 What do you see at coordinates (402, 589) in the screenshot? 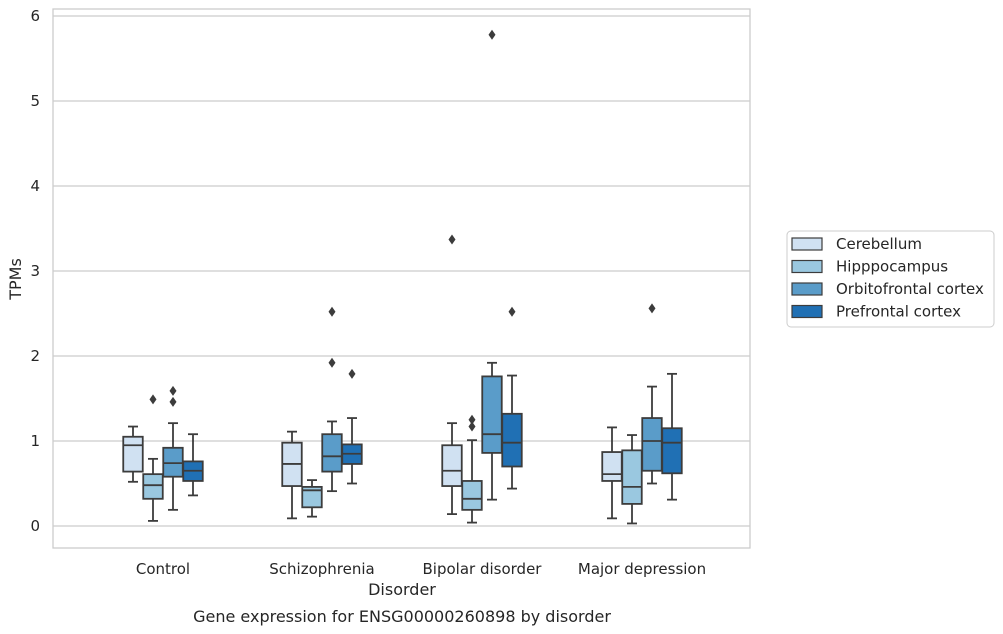
I see `x-axis-label: Disorder` at bounding box center [402, 589].